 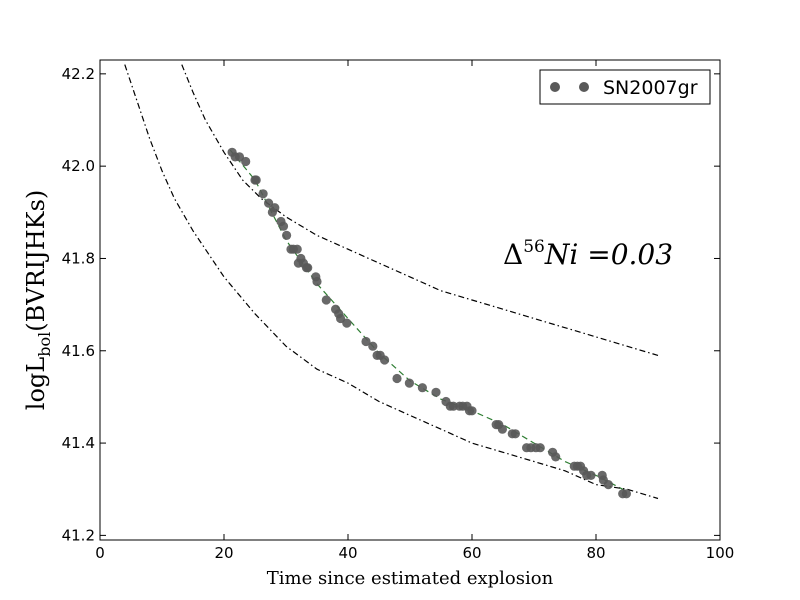 I want to click on y-tick-label: 41.6, so click(x=78, y=351).